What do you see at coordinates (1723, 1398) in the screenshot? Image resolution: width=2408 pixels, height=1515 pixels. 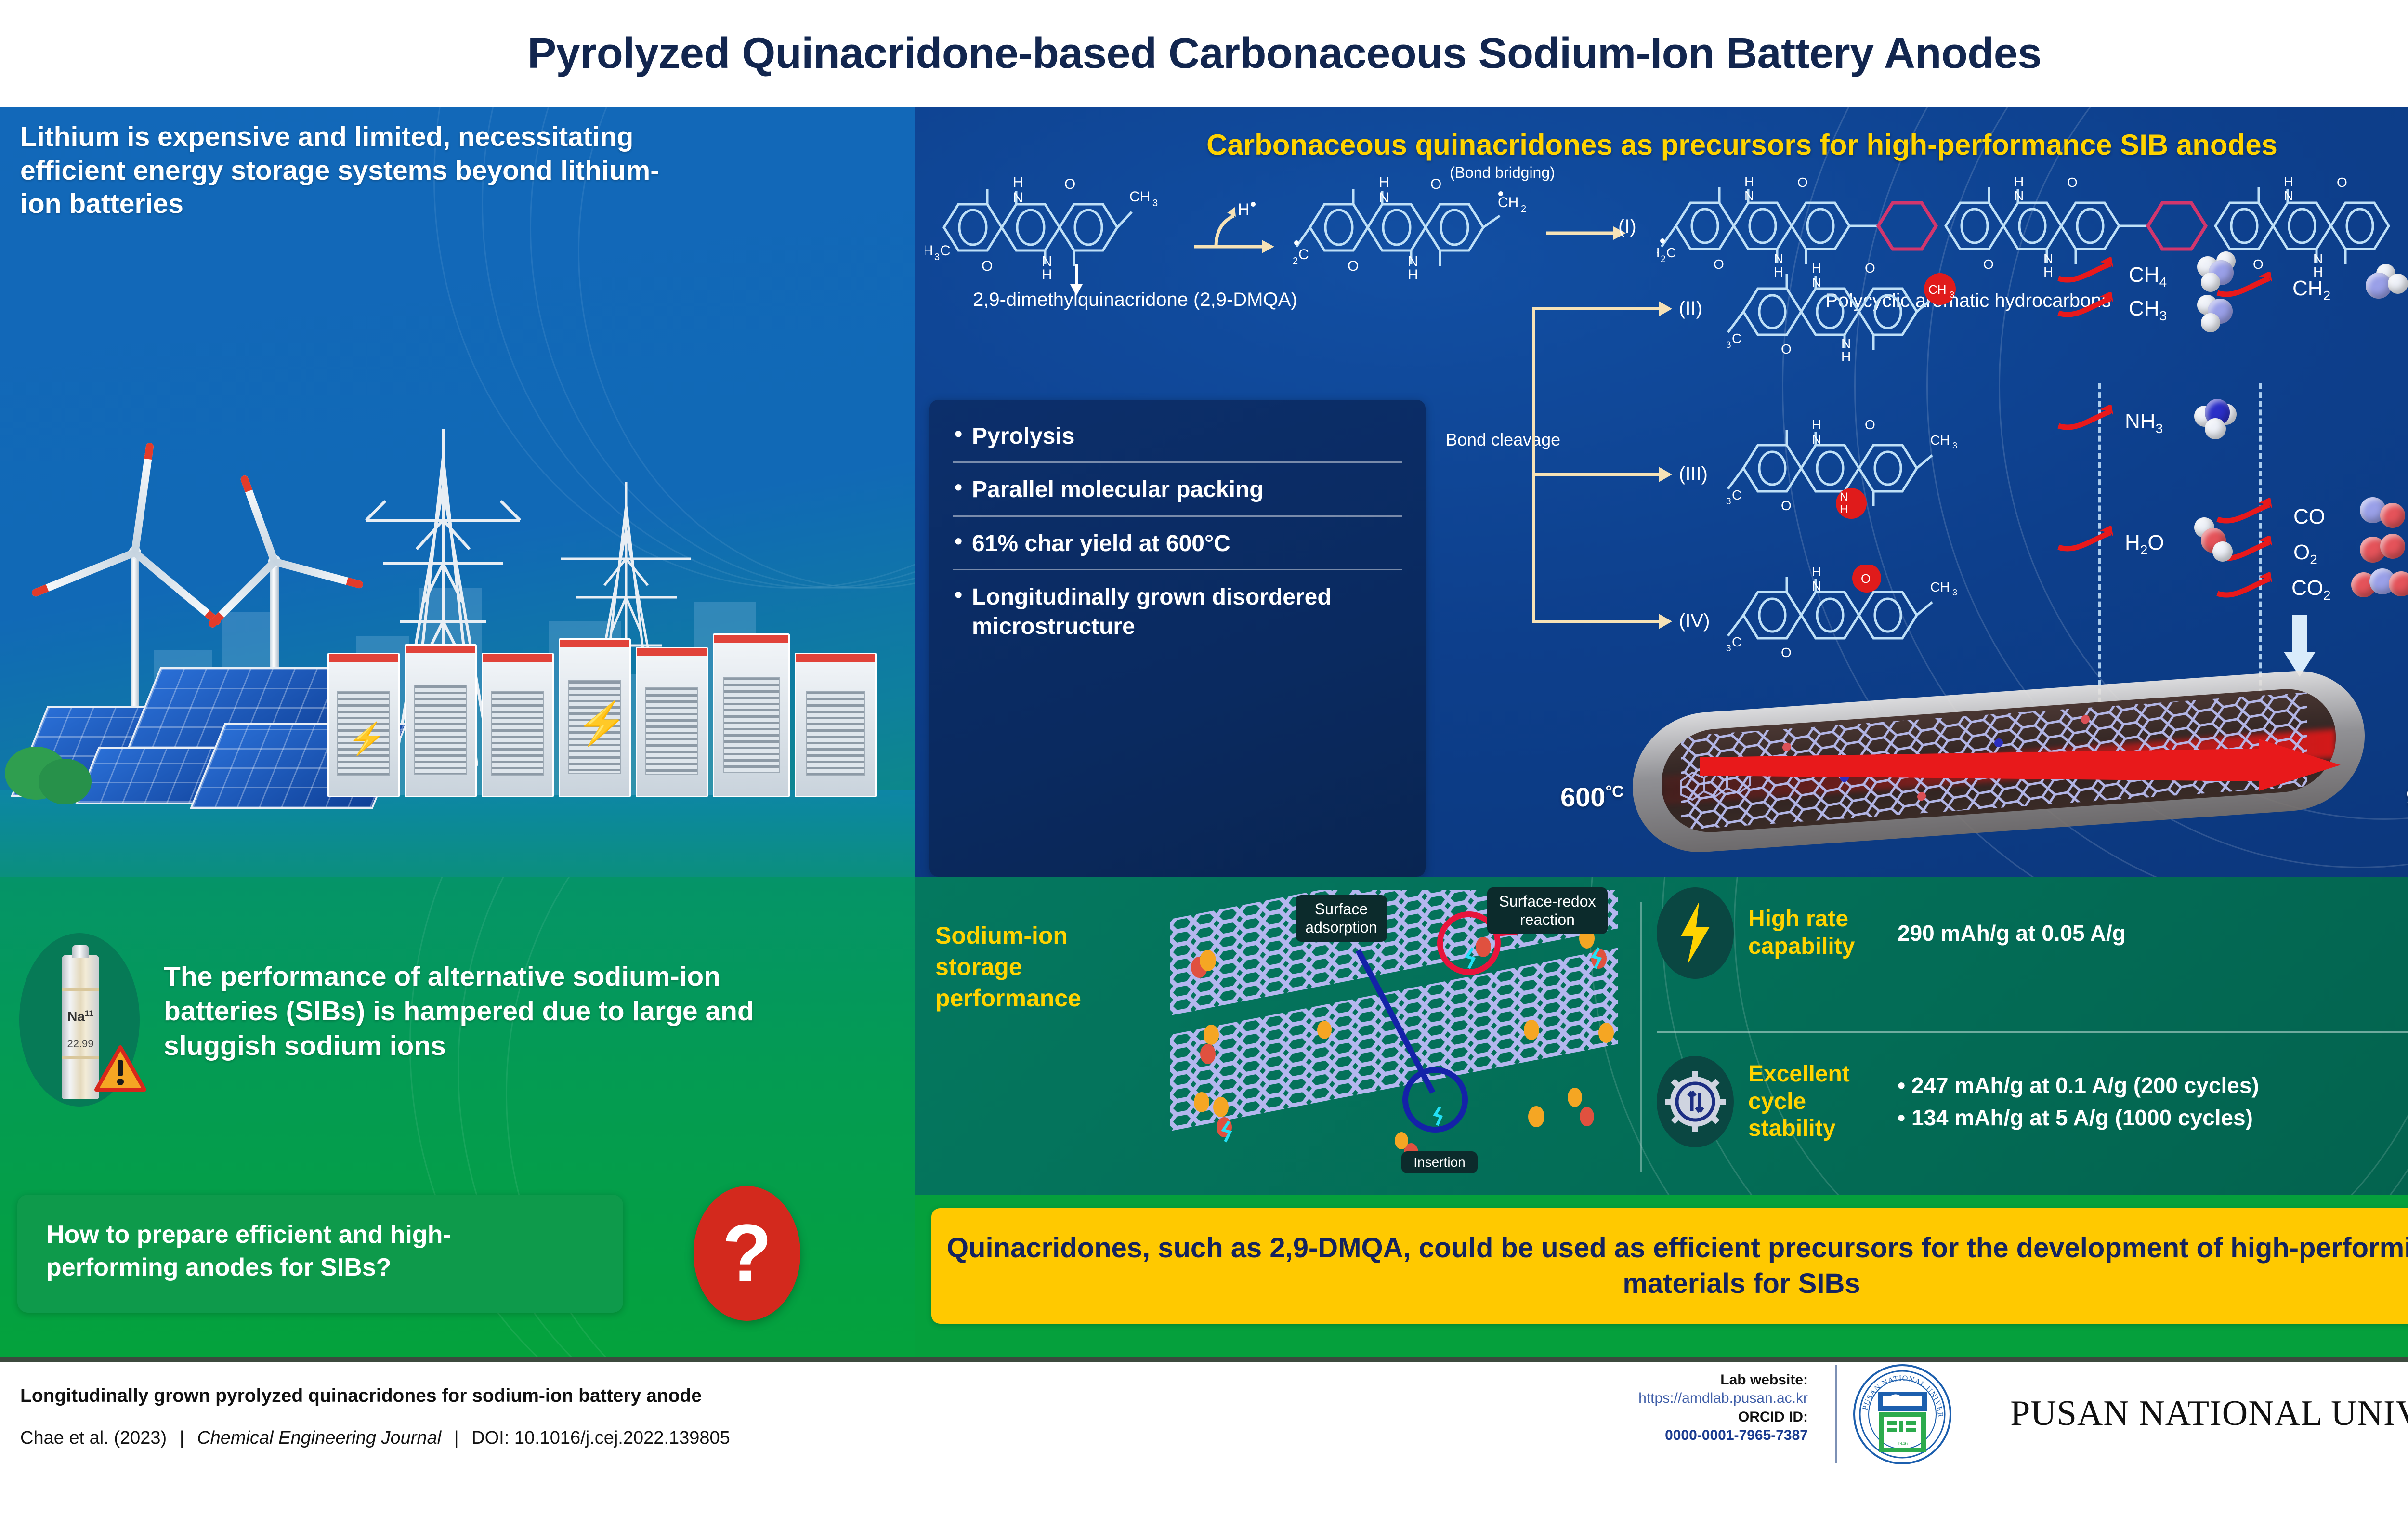 I see `lab-website-link: https://amdlab.pusan.ac.kr` at bounding box center [1723, 1398].